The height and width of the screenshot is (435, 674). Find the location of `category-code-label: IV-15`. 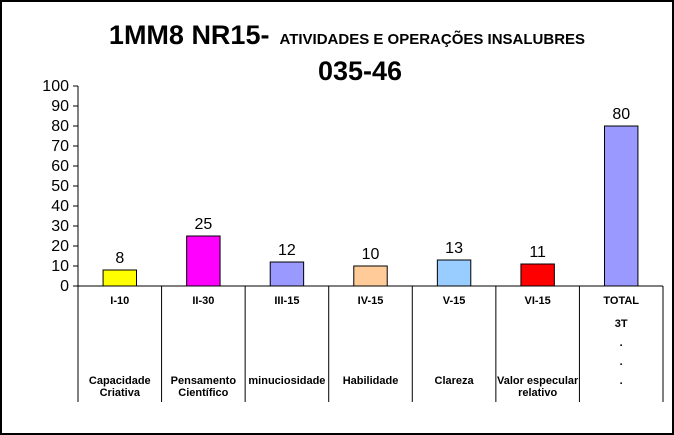

category-code-label: IV-15 is located at coordinates (371, 301).